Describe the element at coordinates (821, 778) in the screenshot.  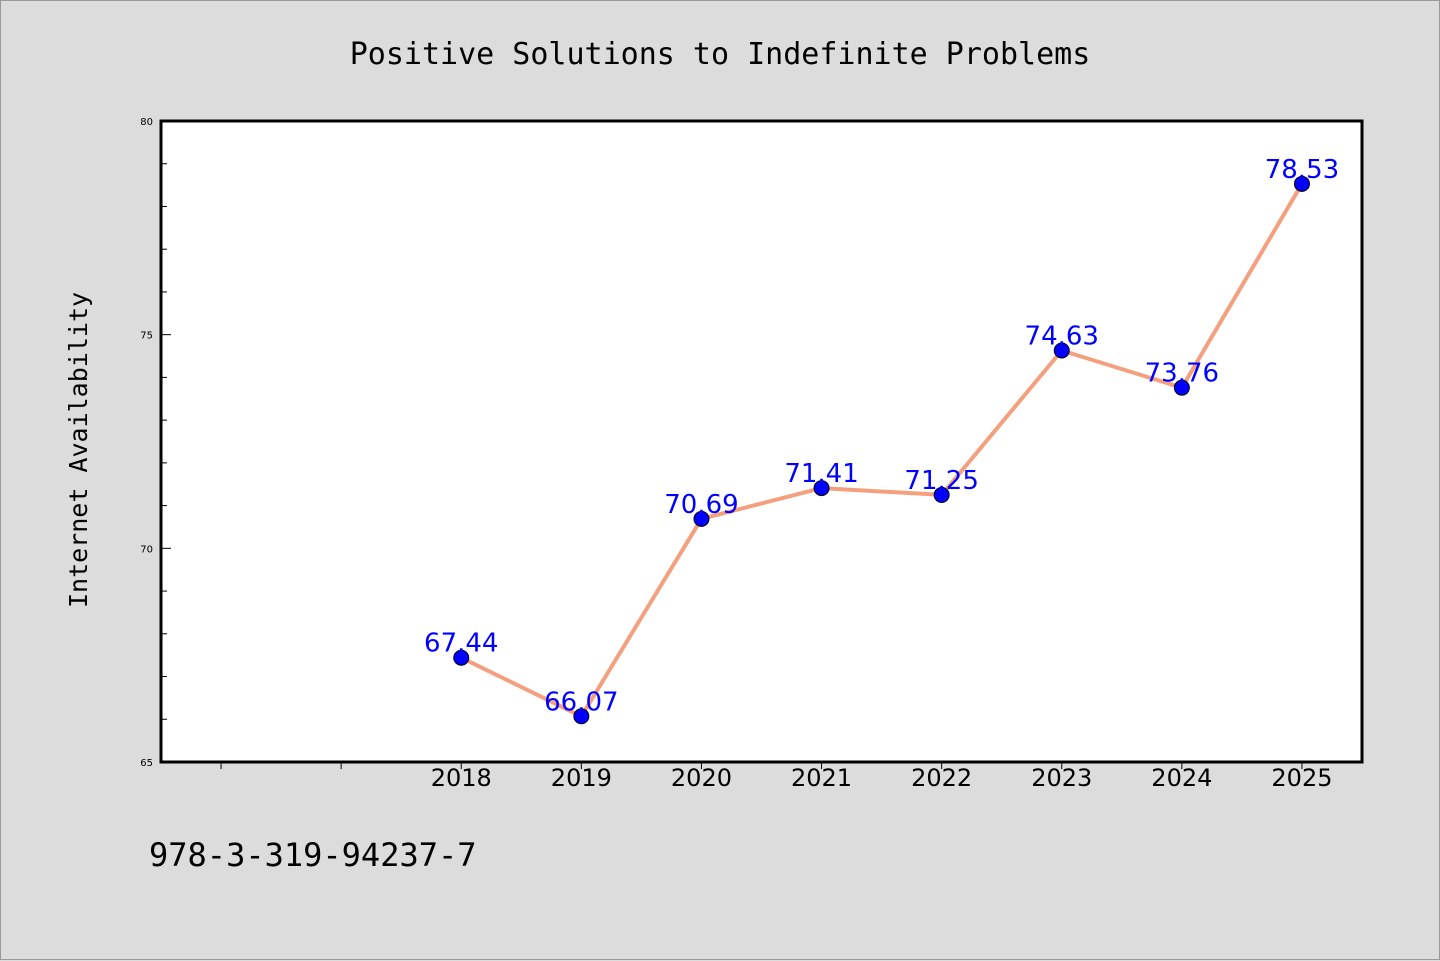
I see `x-tick-label: 2021` at that location.